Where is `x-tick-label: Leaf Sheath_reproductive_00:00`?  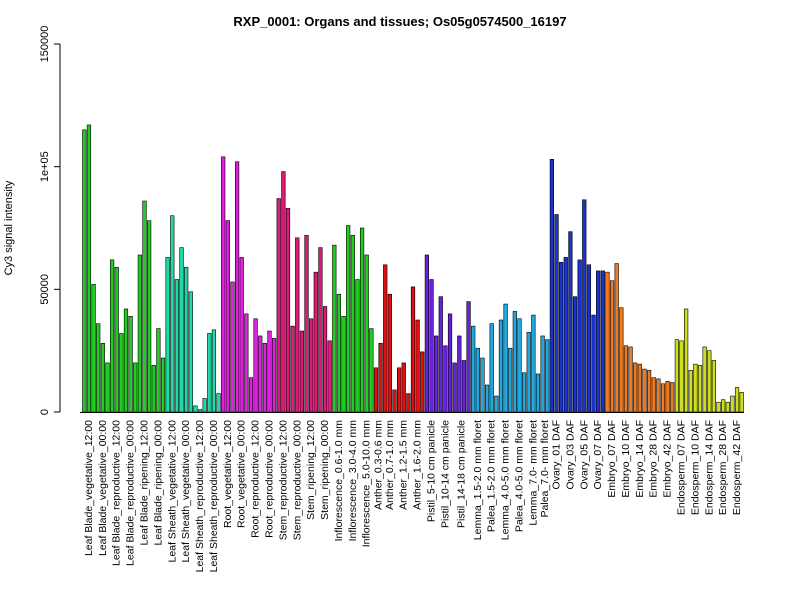
x-tick-label: Leaf Sheath_reproductive_00:00 is located at coordinates (214, 496).